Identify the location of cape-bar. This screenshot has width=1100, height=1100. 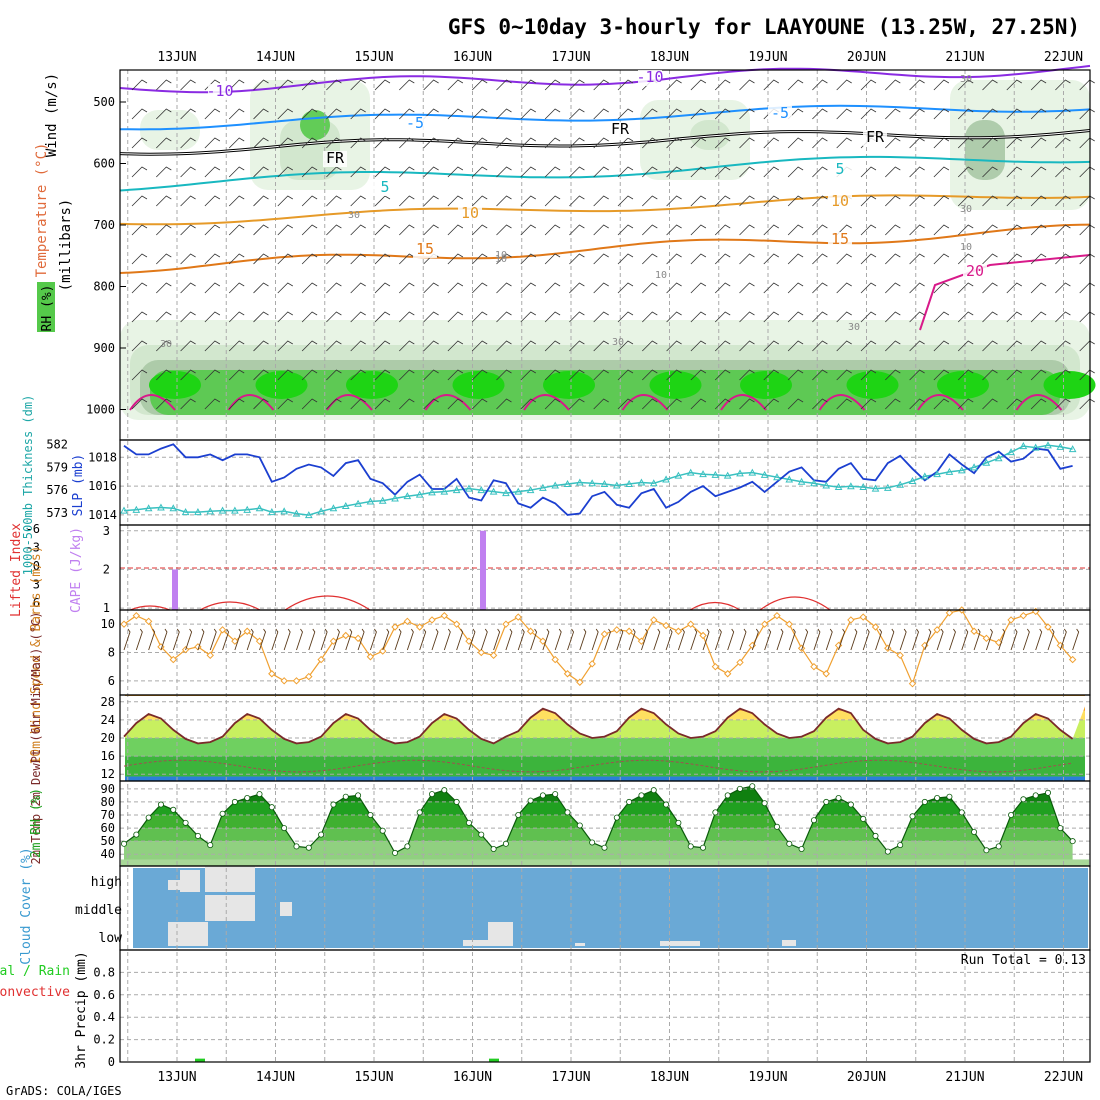
(483, 570).